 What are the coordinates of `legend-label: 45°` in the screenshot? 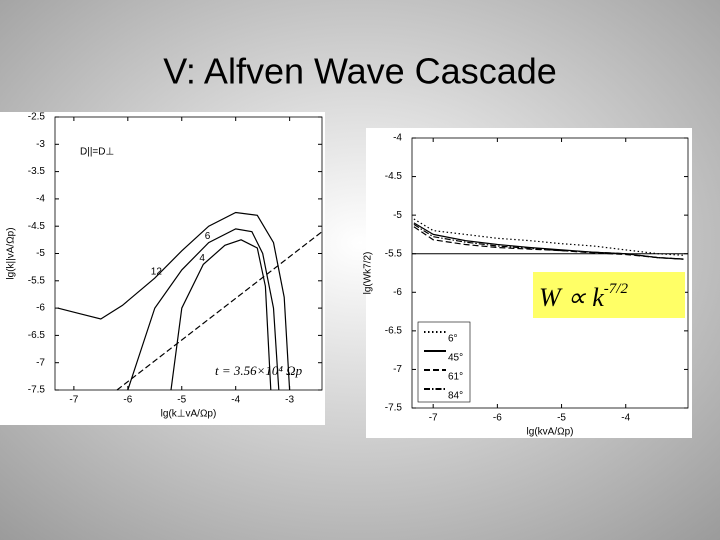 It's located at (455, 358).